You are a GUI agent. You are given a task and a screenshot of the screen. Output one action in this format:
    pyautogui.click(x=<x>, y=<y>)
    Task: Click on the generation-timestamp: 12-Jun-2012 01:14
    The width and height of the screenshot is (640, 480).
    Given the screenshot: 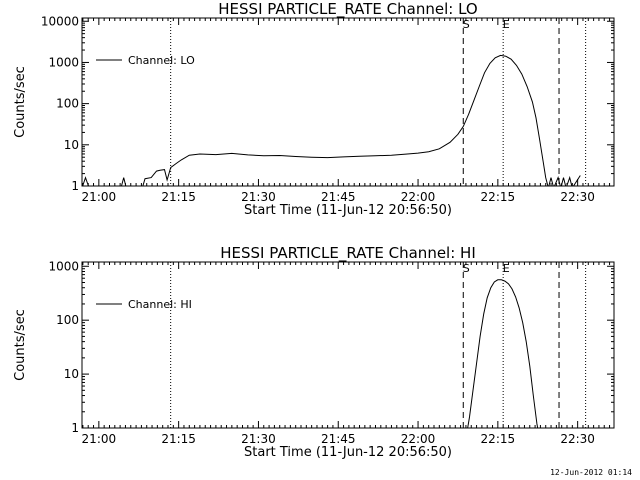 What is the action you would take?
    pyautogui.click(x=591, y=472)
    